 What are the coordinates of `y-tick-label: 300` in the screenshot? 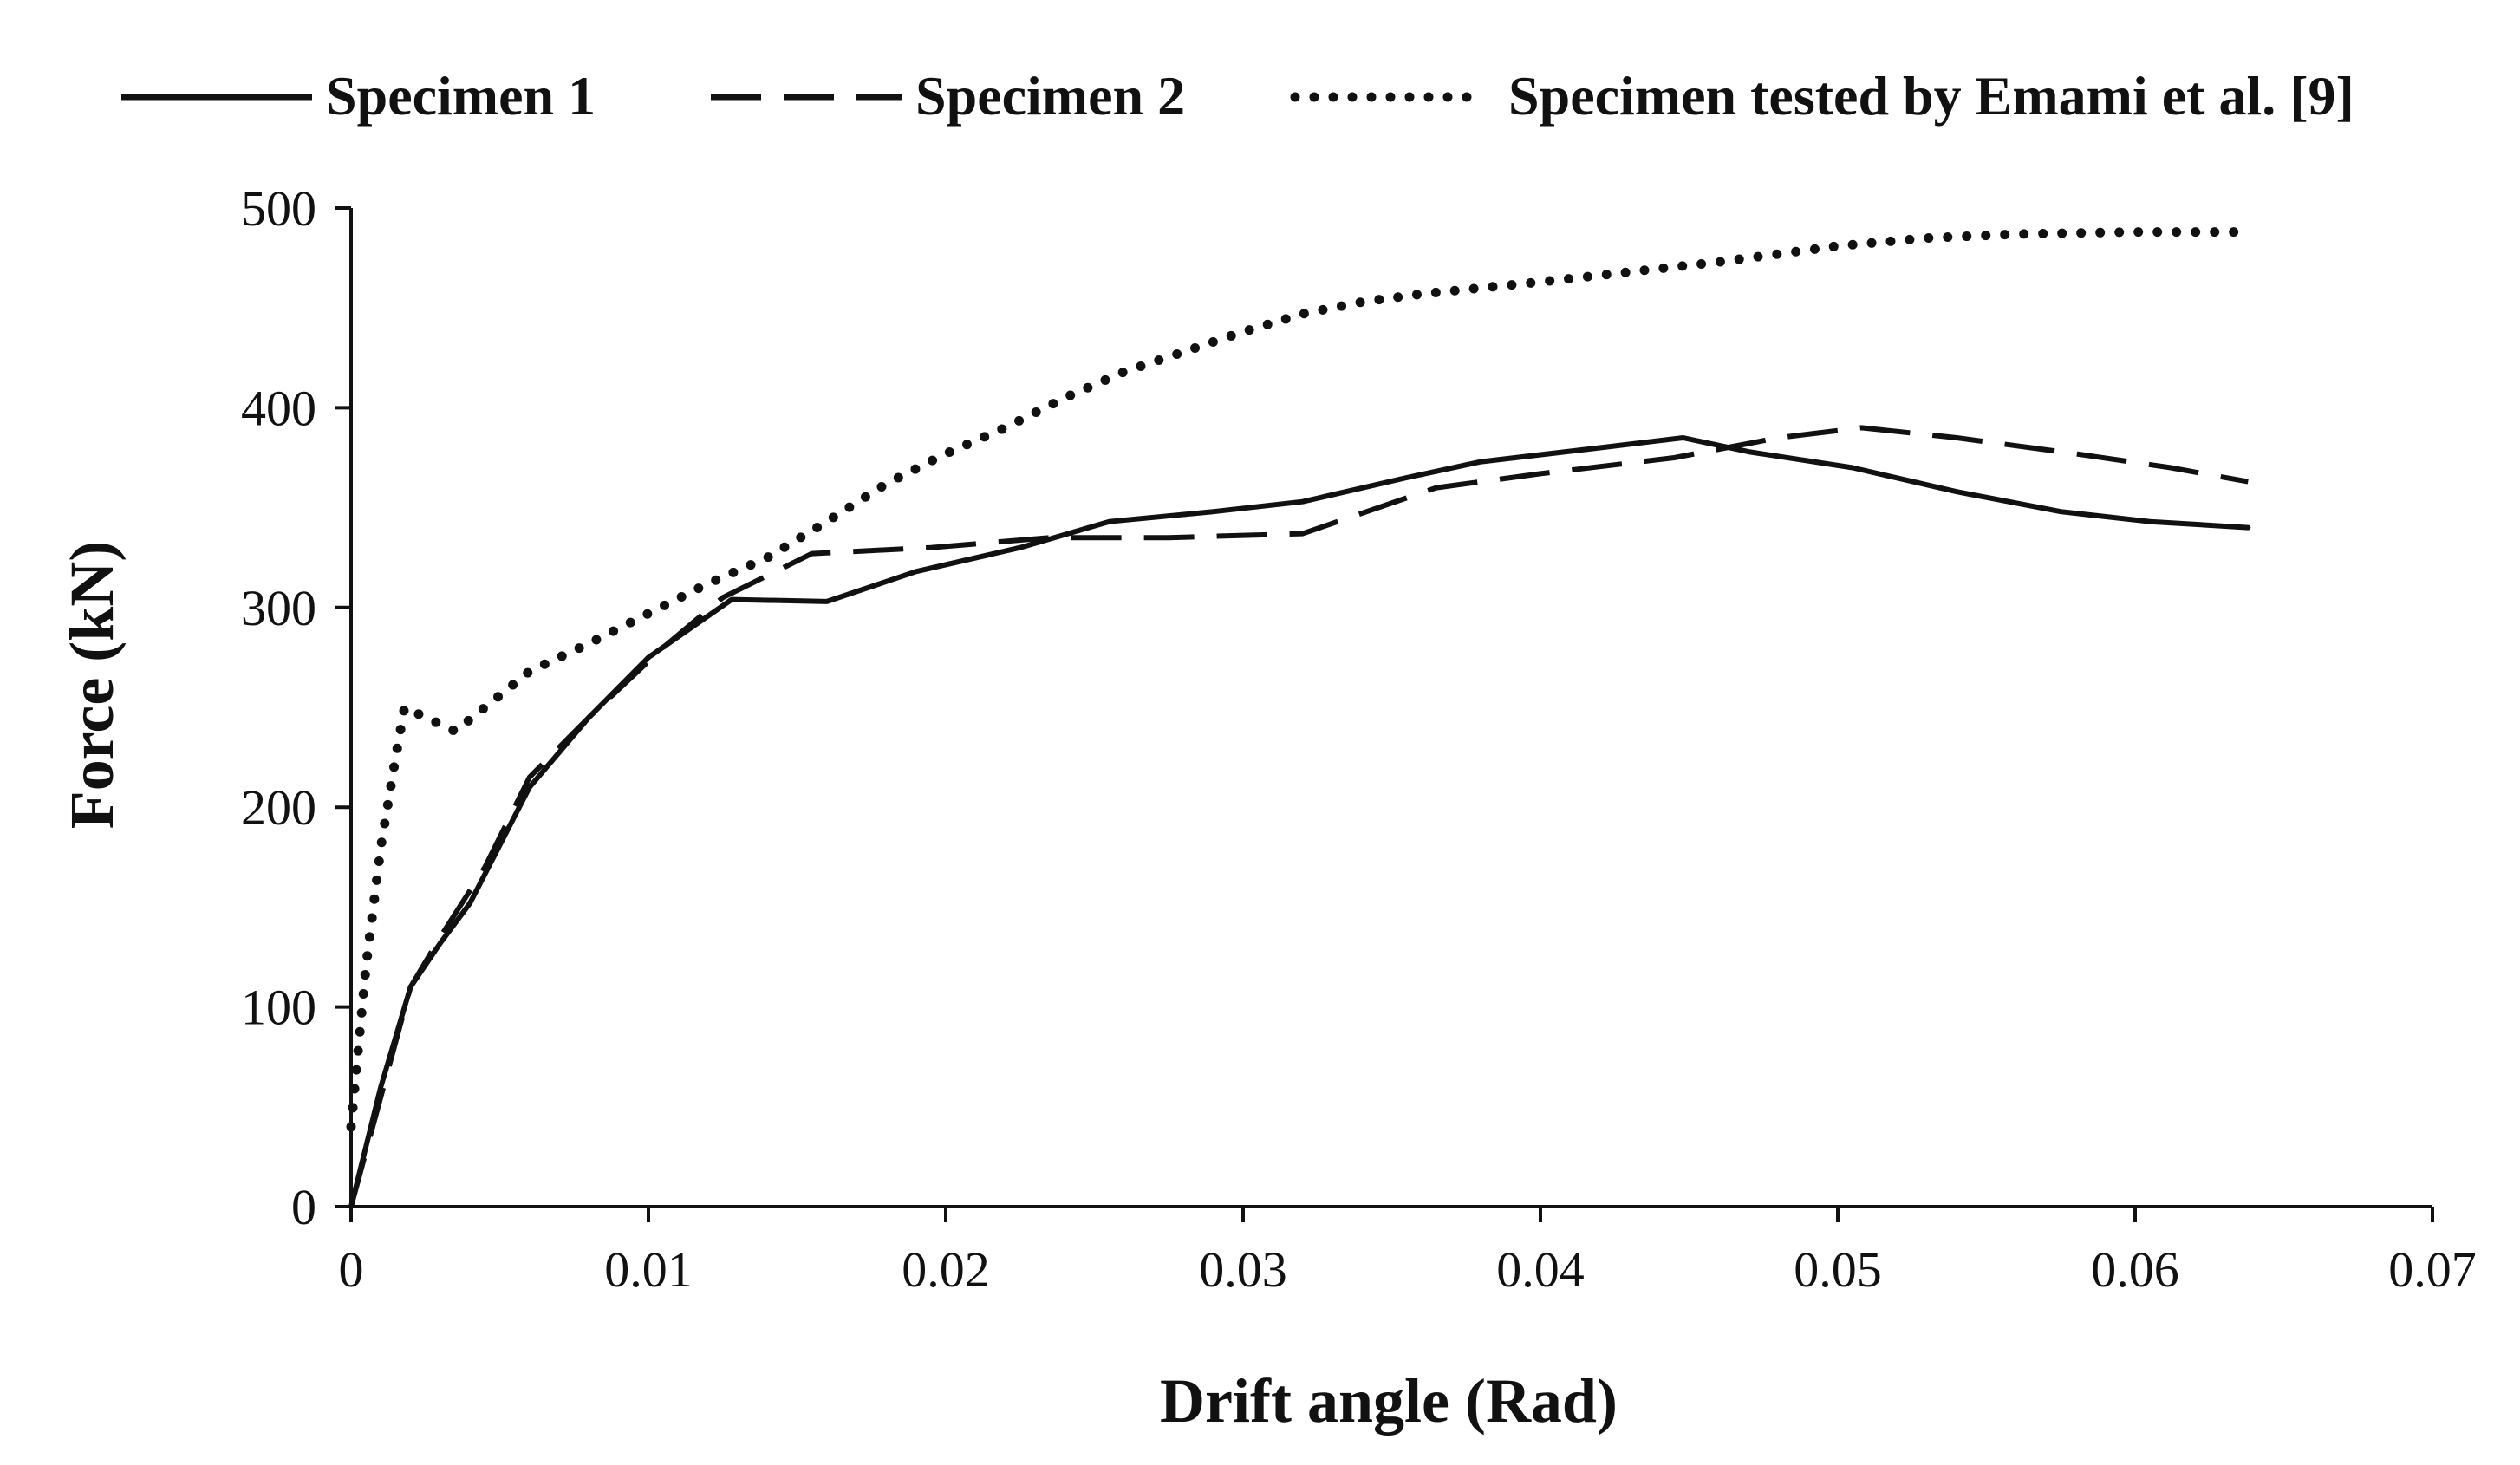 It's located at (278, 608).